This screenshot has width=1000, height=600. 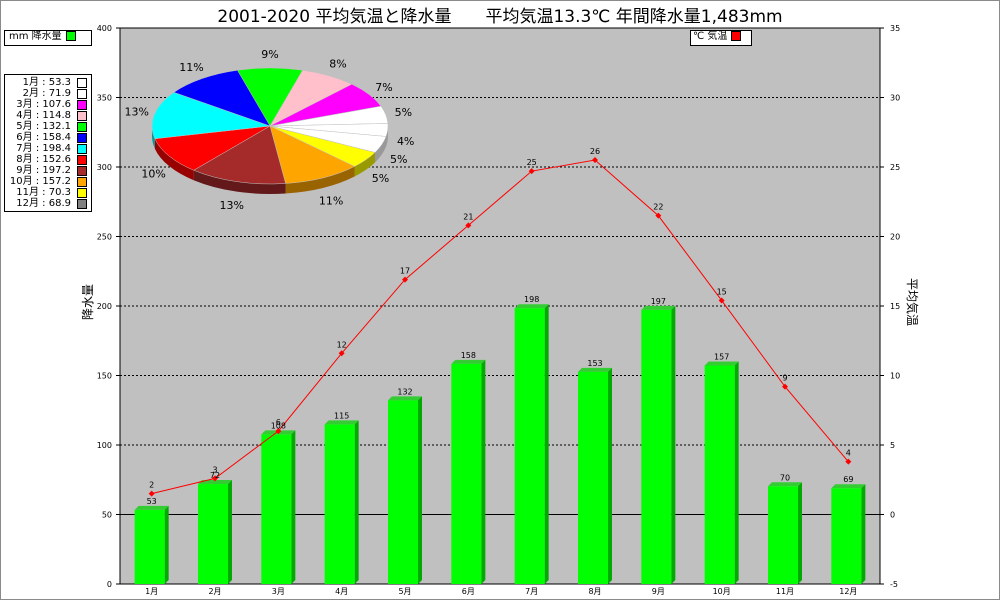 What do you see at coordinates (269, 54) in the screenshot?
I see `pie-slice-label: 9%` at bounding box center [269, 54].